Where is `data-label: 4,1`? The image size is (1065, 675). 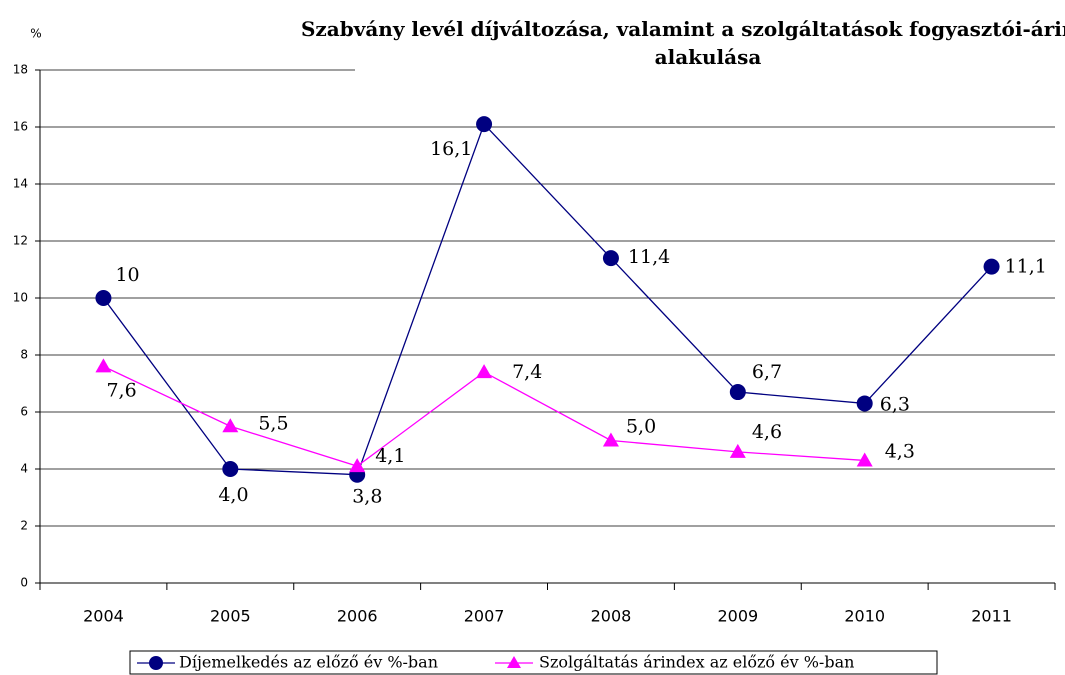
data-label: 4,1 is located at coordinates (390, 456).